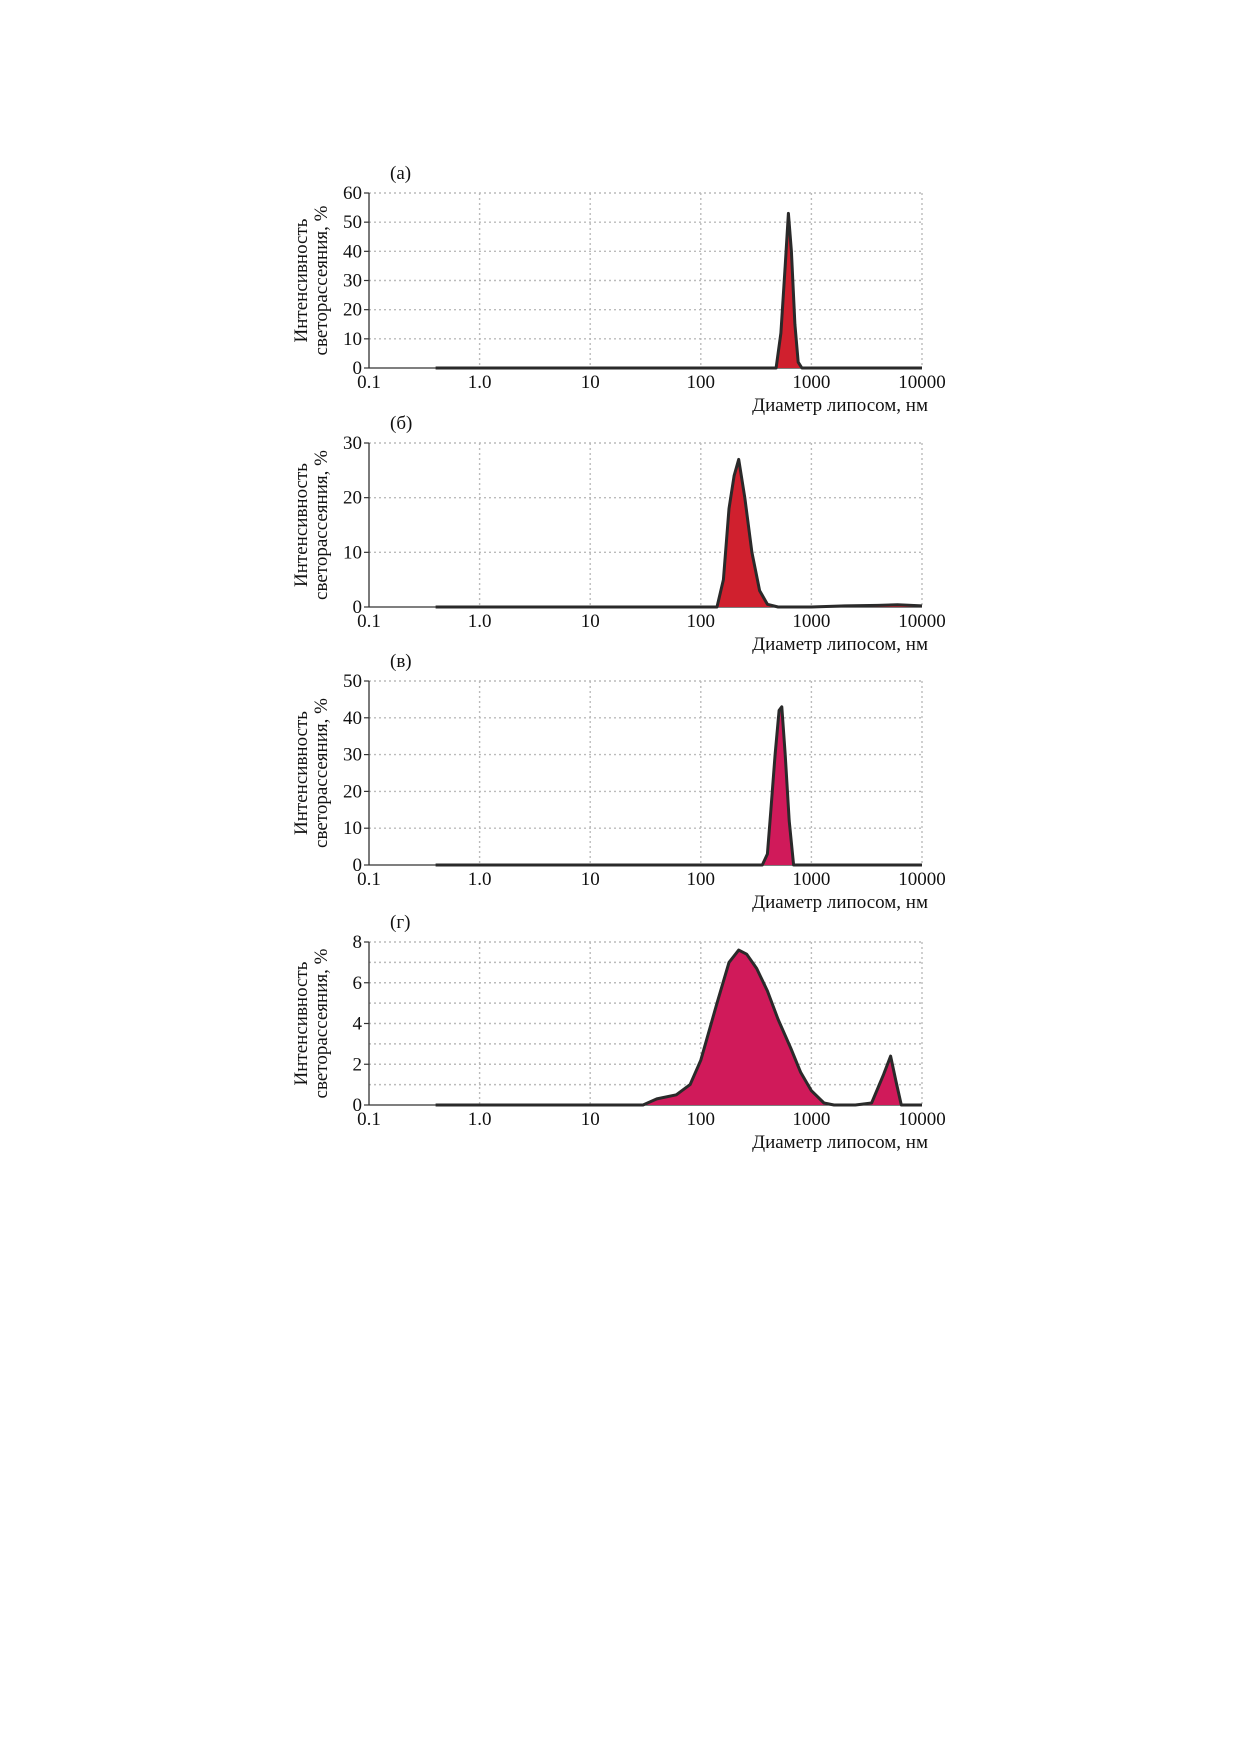  Describe the element at coordinates (358, 983) in the screenshot. I see `y-tick-label: 6` at that location.